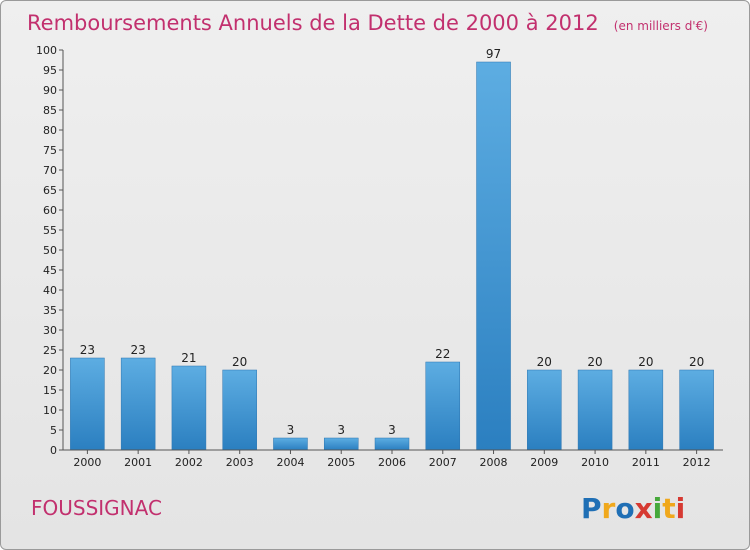  Describe the element at coordinates (50, 270) in the screenshot. I see `y-tick-label: 45` at that location.